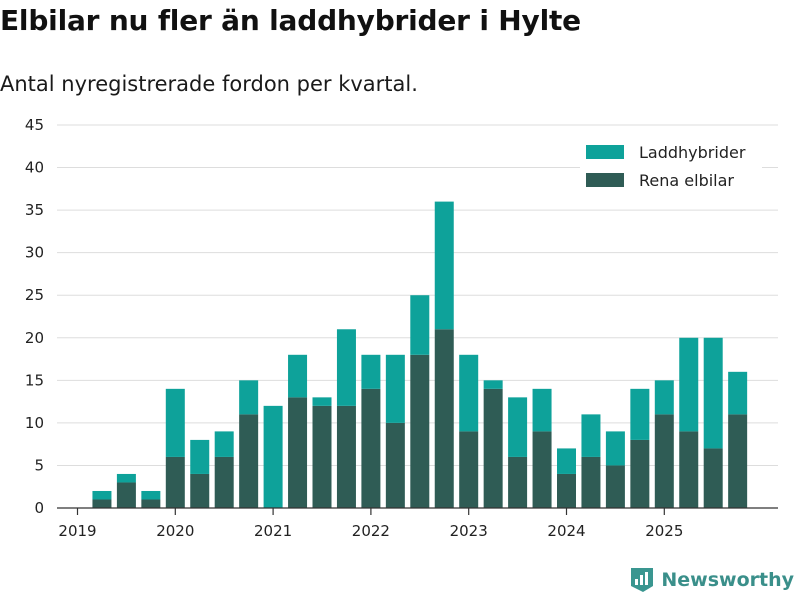 The image size is (800, 600). What do you see at coordinates (371, 531) in the screenshot?
I see `x-tick-label: 2022` at bounding box center [371, 531].